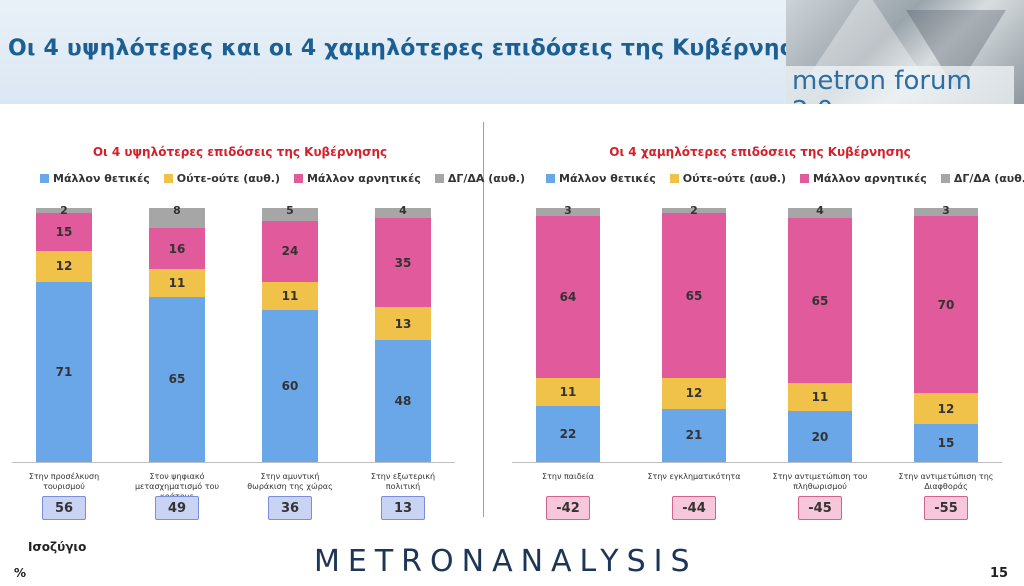  What do you see at coordinates (20, 573) in the screenshot?
I see `percent-label: %` at bounding box center [20, 573].